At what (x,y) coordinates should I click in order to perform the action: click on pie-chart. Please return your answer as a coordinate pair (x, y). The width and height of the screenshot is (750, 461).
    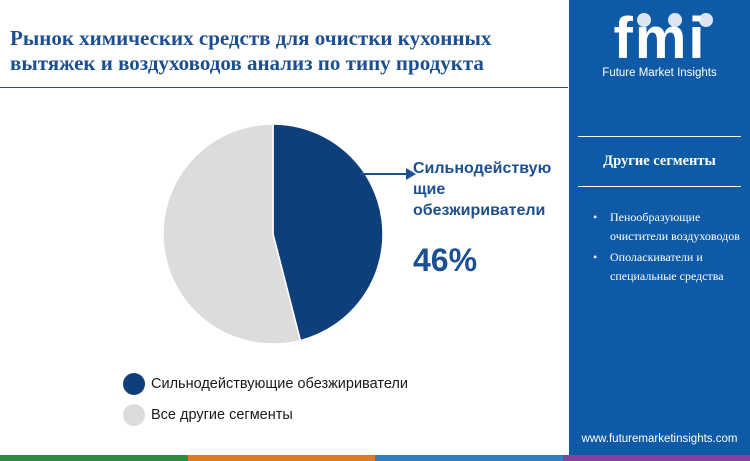
    Looking at the image, I should click on (273, 234).